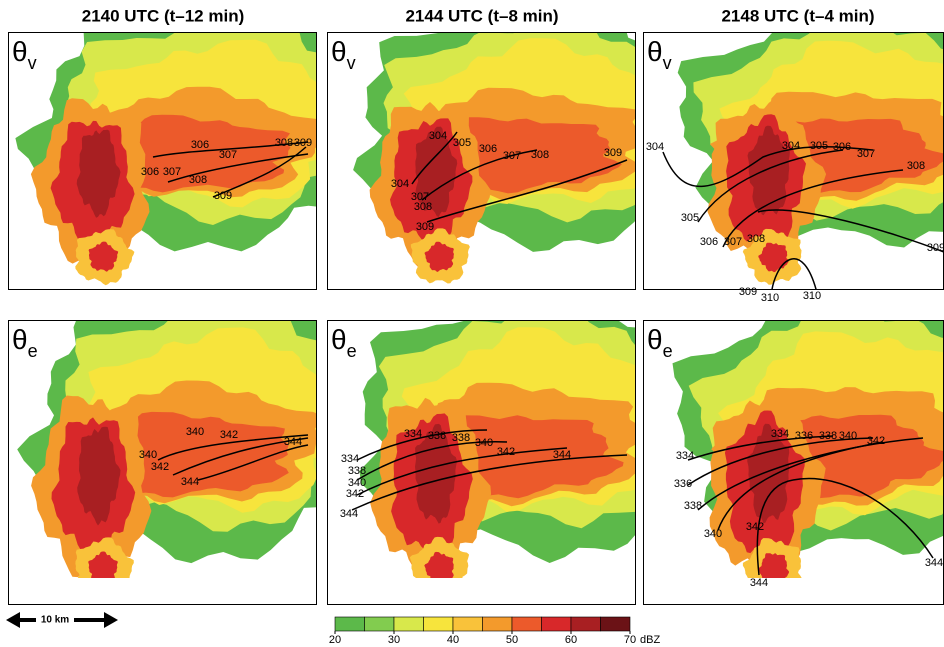 The width and height of the screenshot is (944, 647). What do you see at coordinates (453, 640) in the screenshot?
I see `colorbar-label: 40` at bounding box center [453, 640].